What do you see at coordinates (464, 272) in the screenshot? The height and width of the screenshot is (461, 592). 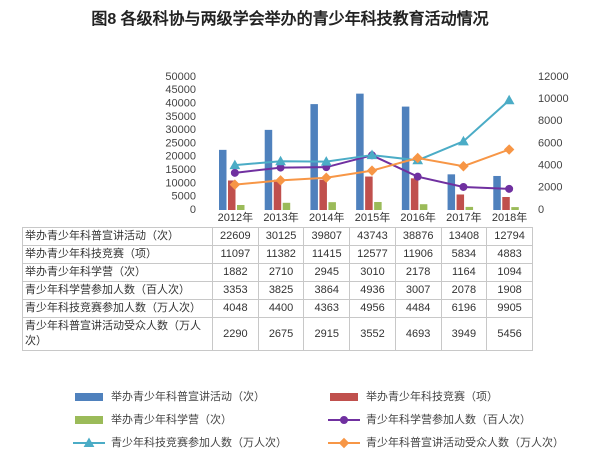 I see `table-value: 1164` at bounding box center [464, 272].